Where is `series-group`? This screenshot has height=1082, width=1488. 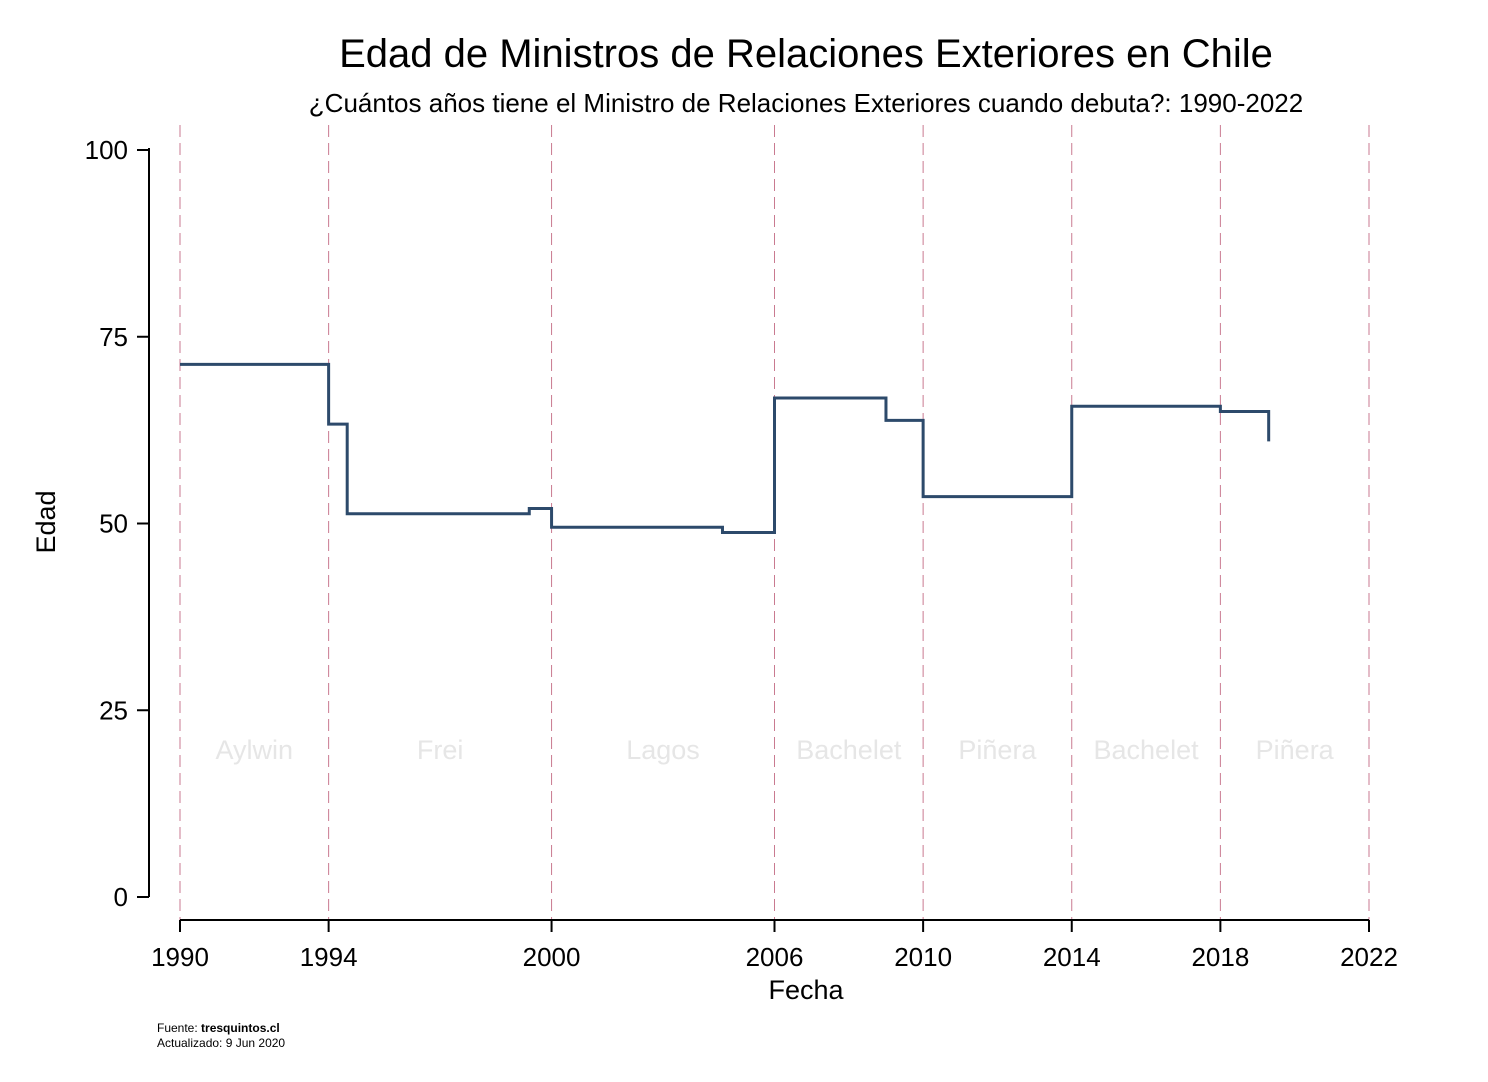 series-group is located at coordinates (725, 448).